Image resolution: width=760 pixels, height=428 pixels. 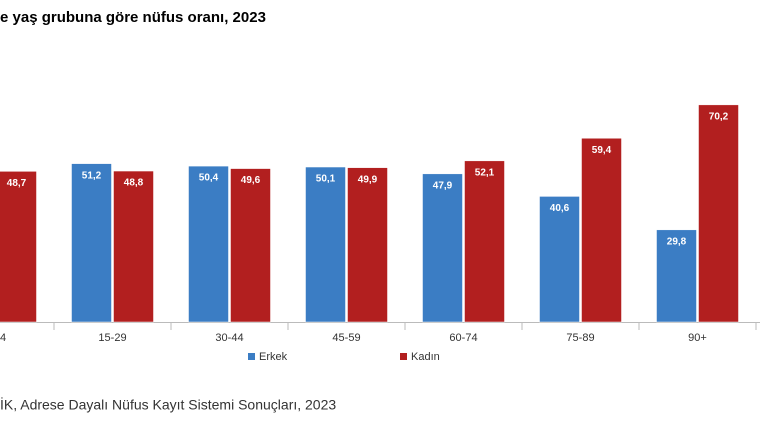 What do you see at coordinates (133, 17) in the screenshot?
I see `chart-title: e yaş grubuna göre nüfus oranı, 2023` at bounding box center [133, 17].